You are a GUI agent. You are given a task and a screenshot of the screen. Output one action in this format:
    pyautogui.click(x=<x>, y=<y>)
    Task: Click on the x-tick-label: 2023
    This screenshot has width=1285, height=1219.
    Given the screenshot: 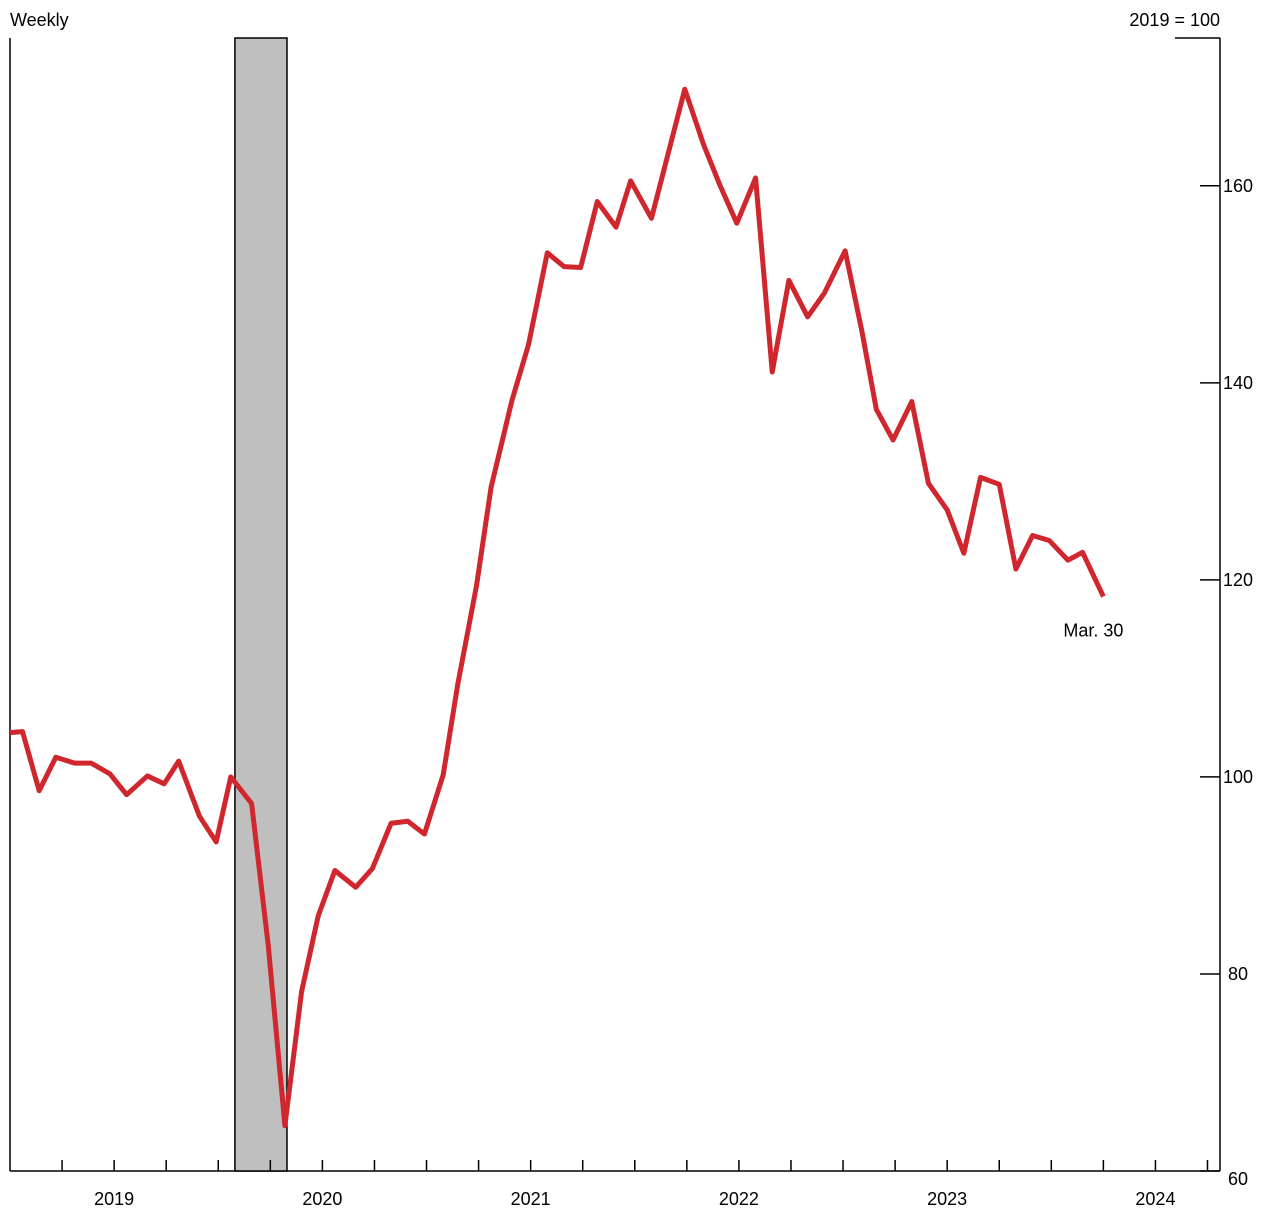 What is the action you would take?
    pyautogui.click(x=947, y=1199)
    